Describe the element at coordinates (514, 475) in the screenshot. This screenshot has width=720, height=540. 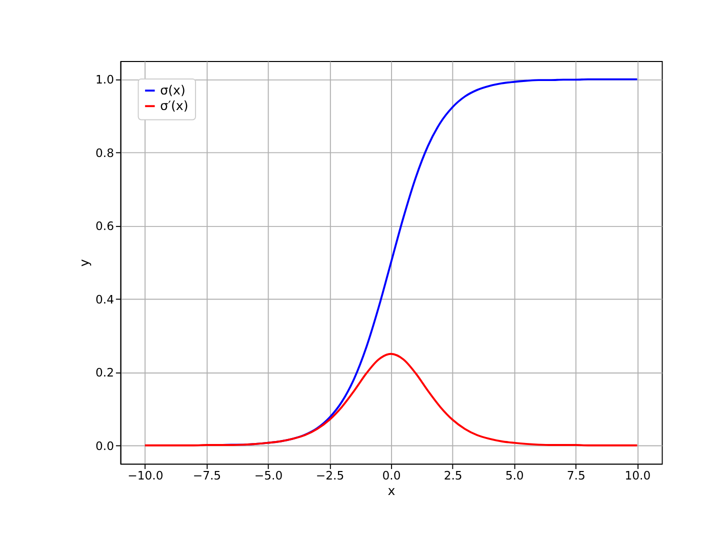
I see `x-tick-label: 5.0` at that location.